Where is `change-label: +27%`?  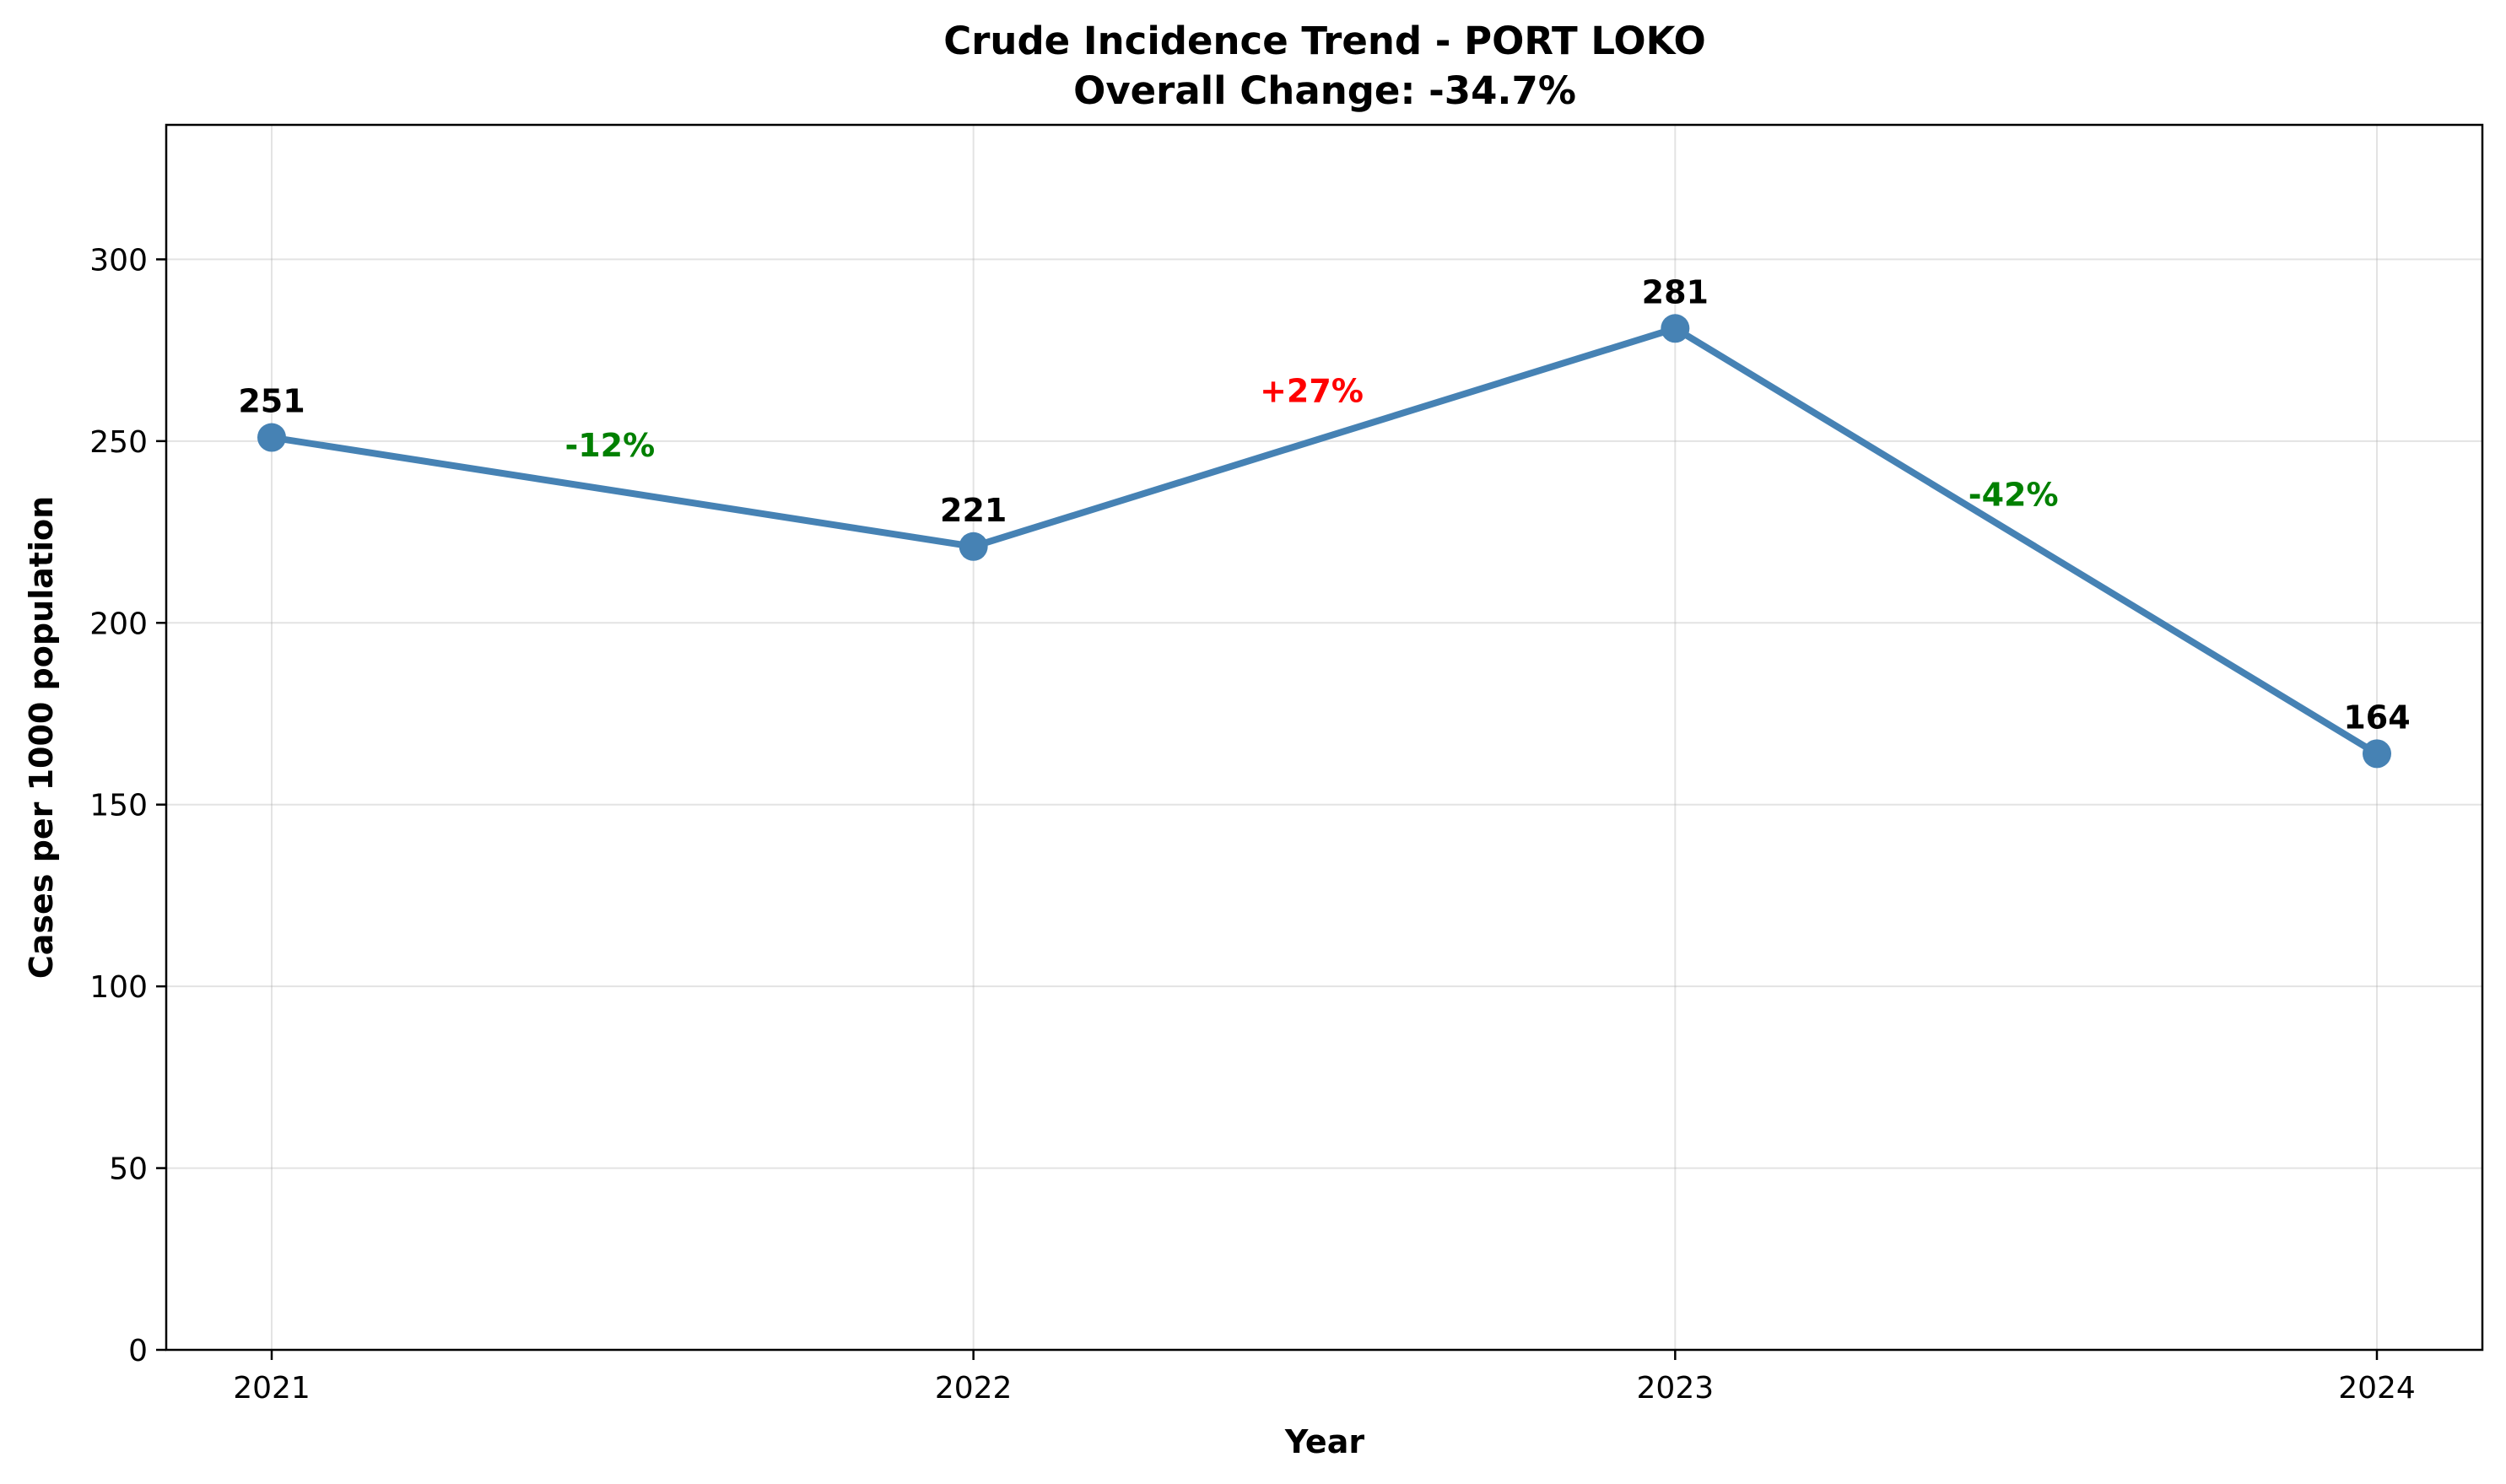 change-label: +27% is located at coordinates (1312, 391).